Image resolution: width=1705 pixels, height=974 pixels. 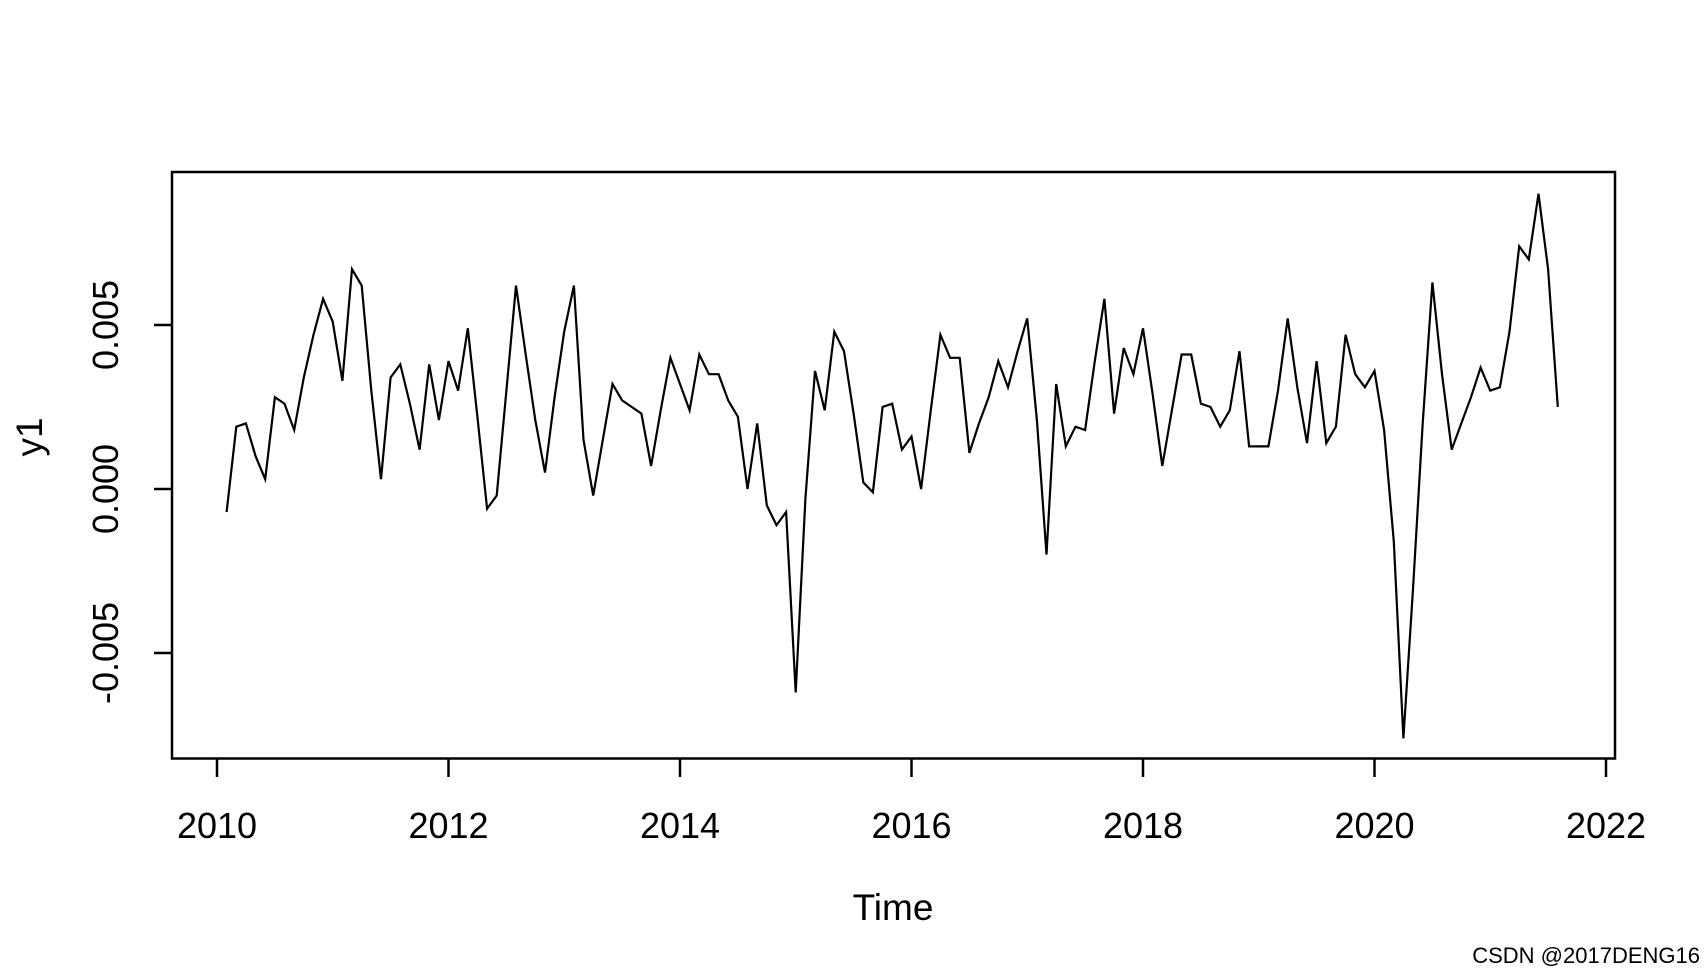 What do you see at coordinates (217, 825) in the screenshot?
I see `x-tick-label: 2010` at bounding box center [217, 825].